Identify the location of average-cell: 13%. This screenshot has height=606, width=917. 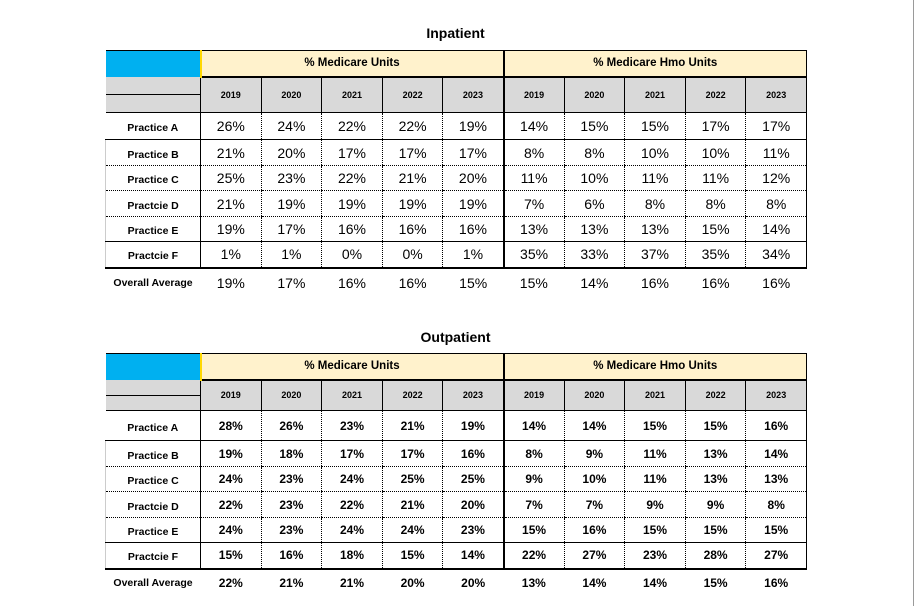
(533, 583).